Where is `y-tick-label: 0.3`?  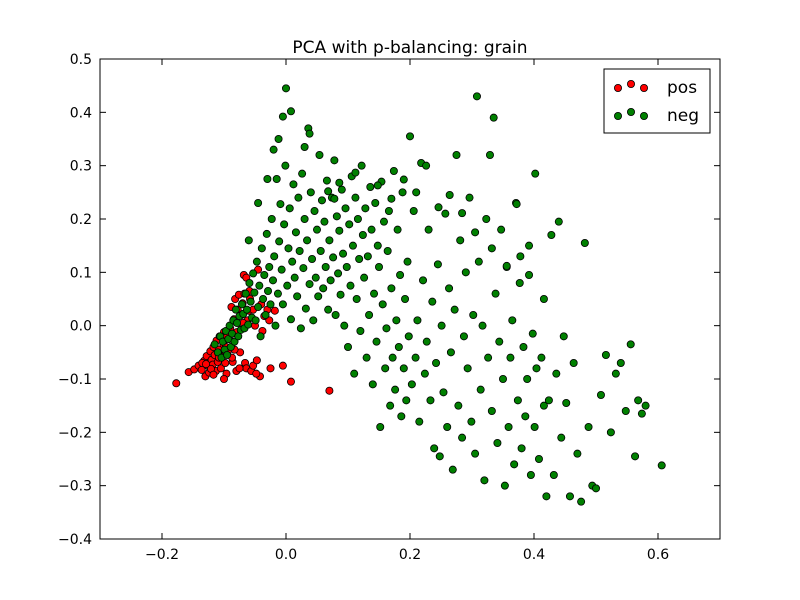 y-tick-label: 0.3 is located at coordinates (81, 167).